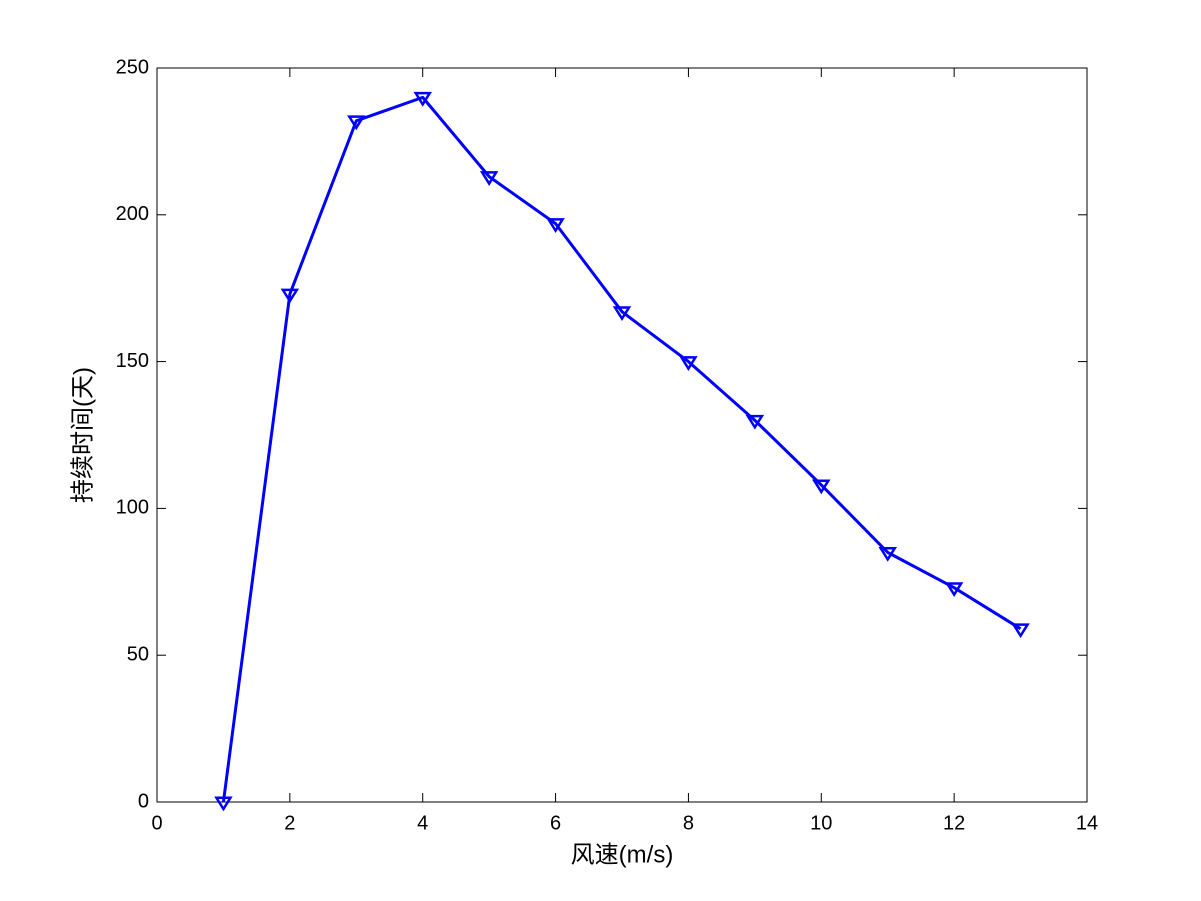 The image size is (1201, 901). I want to click on x-tick-label: 10, so click(821, 823).